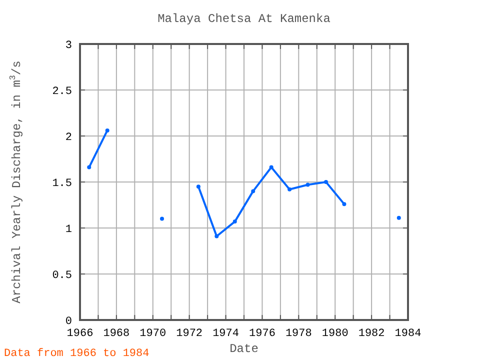 The height and width of the screenshot is (360, 480). What do you see at coordinates (68, 46) in the screenshot?
I see `y-tick-label: 3` at bounding box center [68, 46].